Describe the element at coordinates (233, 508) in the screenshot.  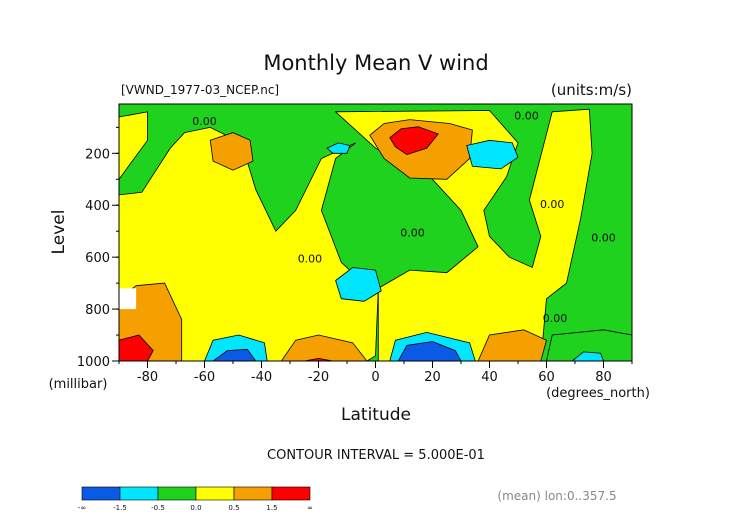
I see `colorbar-label: 0.5` at that location.